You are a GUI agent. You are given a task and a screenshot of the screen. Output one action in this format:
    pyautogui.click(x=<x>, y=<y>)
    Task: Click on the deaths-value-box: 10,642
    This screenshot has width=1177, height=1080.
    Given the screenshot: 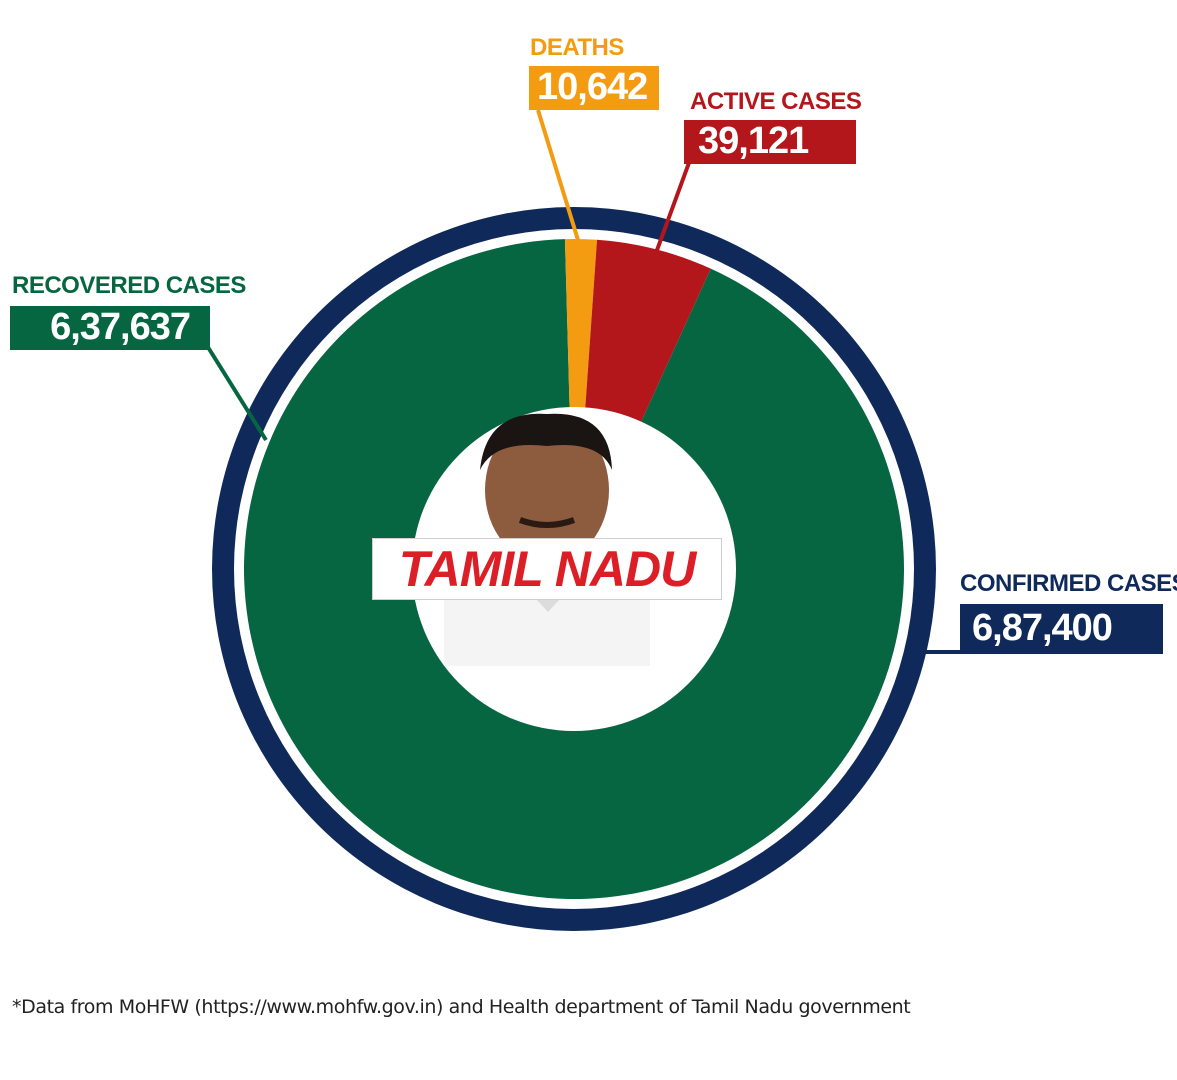 What is the action you would take?
    pyautogui.click(x=594, y=88)
    